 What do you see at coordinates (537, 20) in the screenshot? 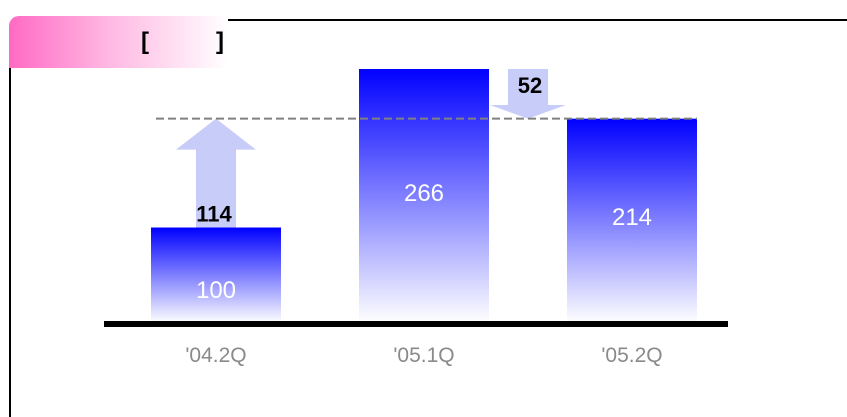
I see `frame-top-border` at bounding box center [537, 20].